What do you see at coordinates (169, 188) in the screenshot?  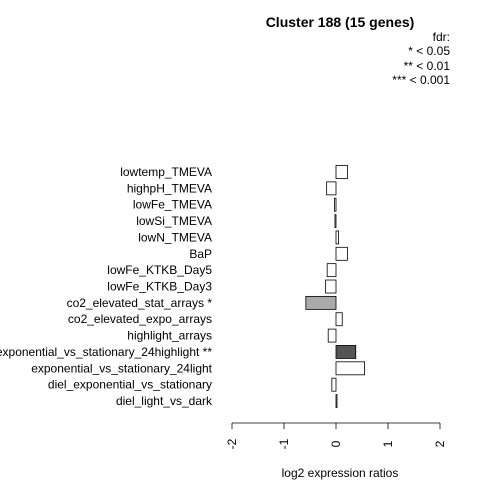 I see `category-label: highpH_TMEVA` at bounding box center [169, 188].